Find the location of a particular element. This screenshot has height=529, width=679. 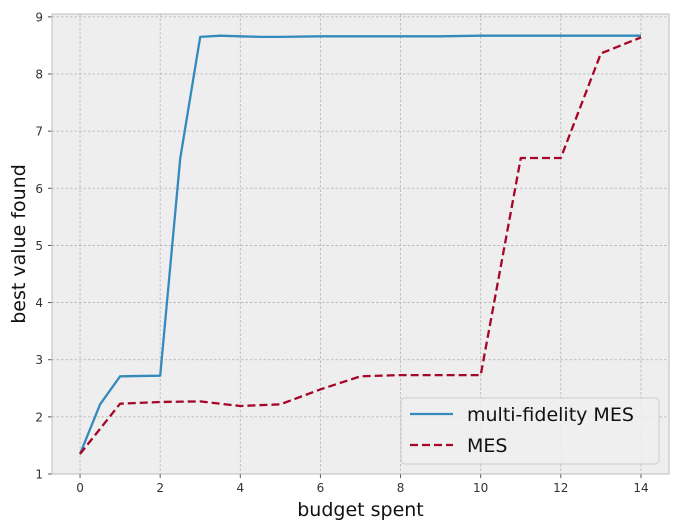

x-tick-label: 10 is located at coordinates (480, 488).